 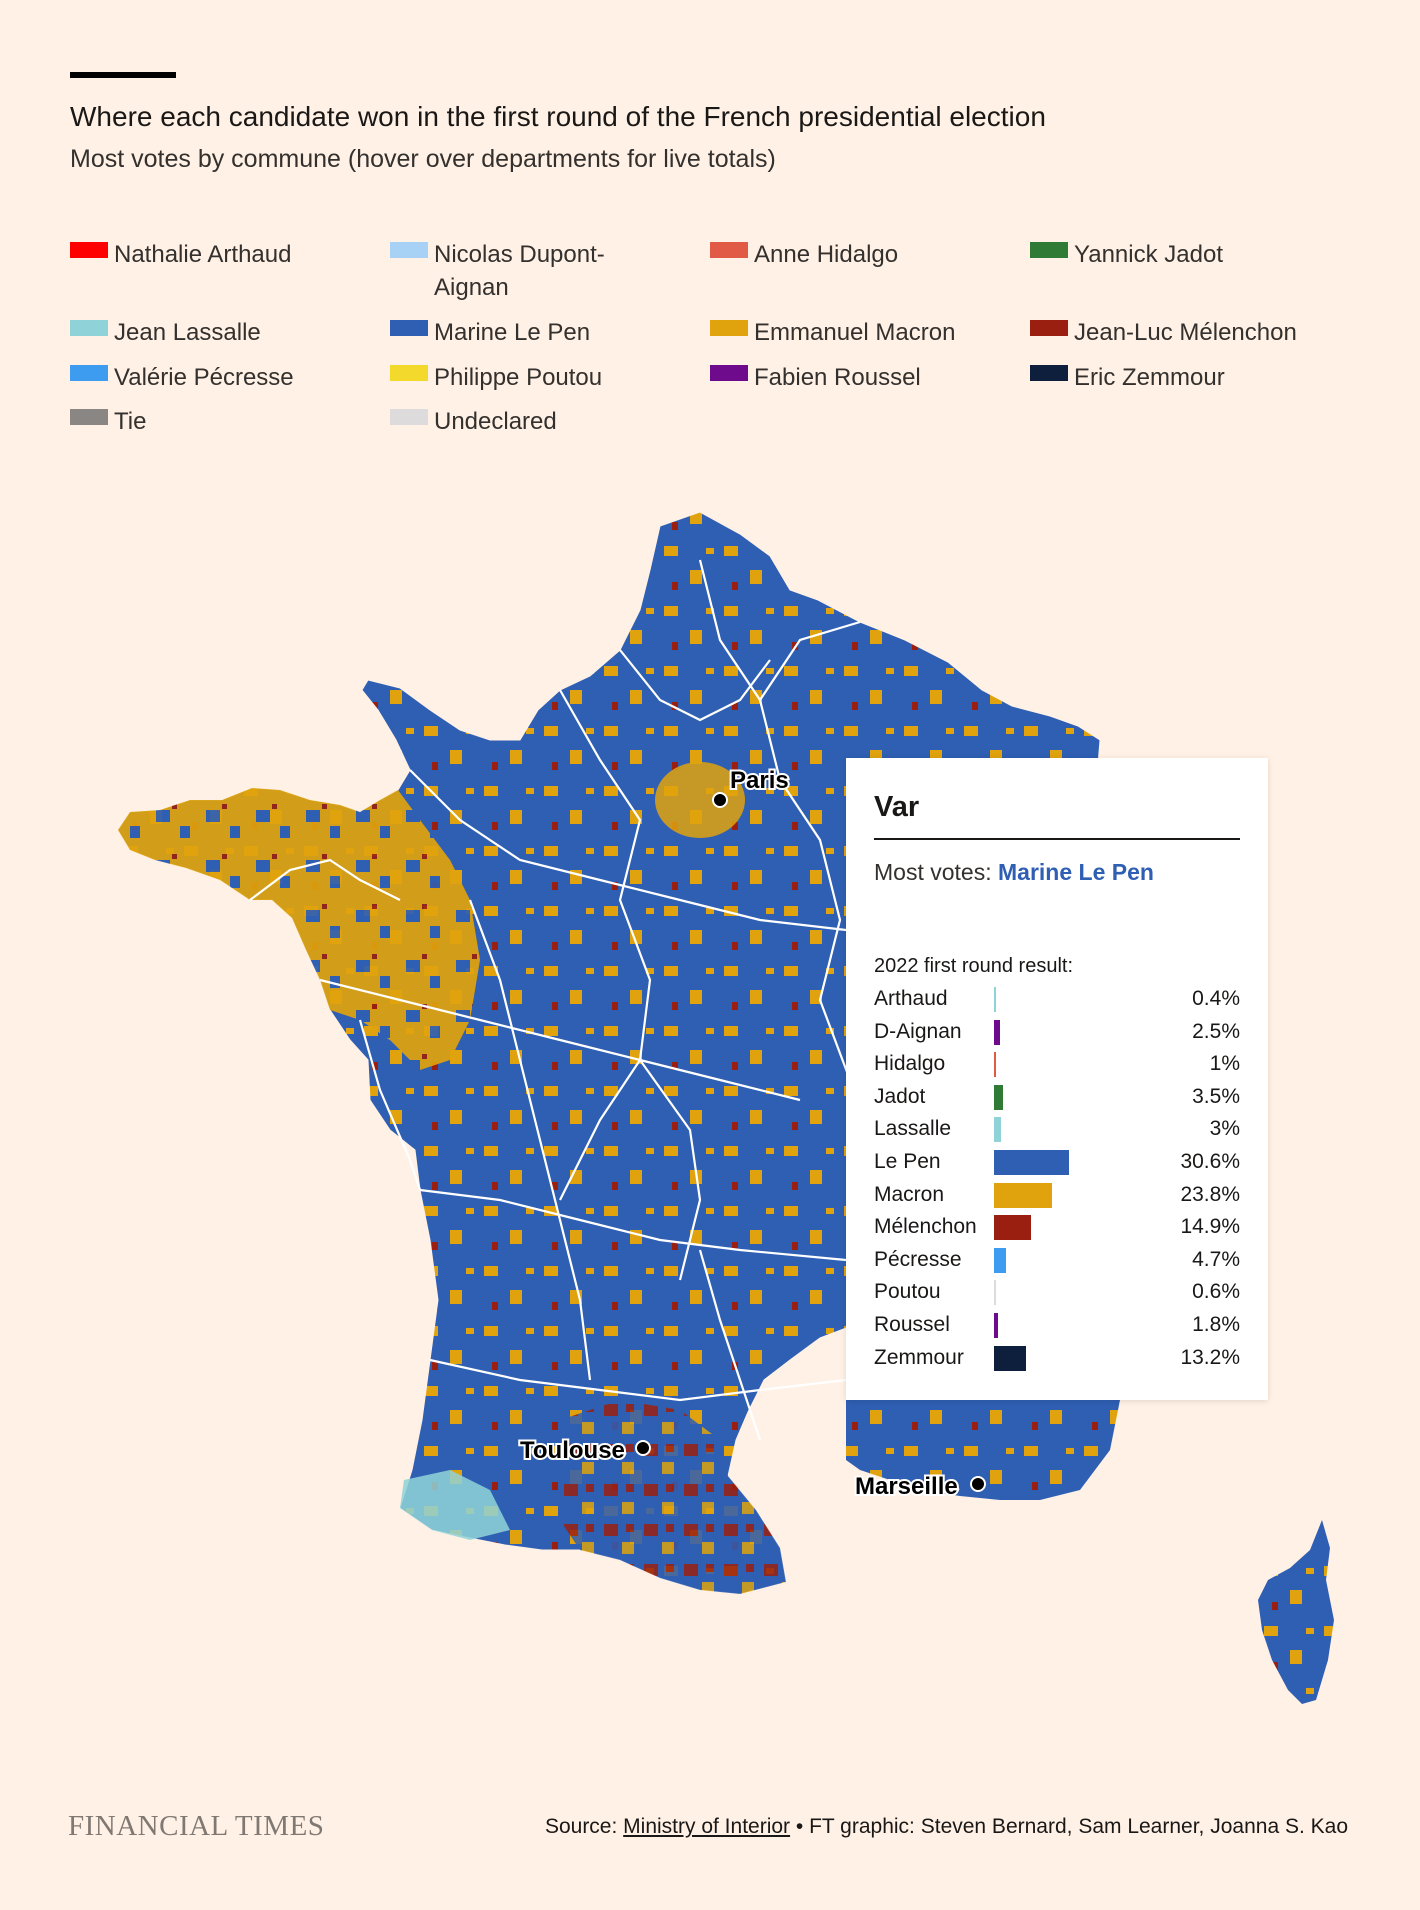 What do you see at coordinates (220, 421) in the screenshot?
I see `legend-item: Tie` at bounding box center [220, 421].